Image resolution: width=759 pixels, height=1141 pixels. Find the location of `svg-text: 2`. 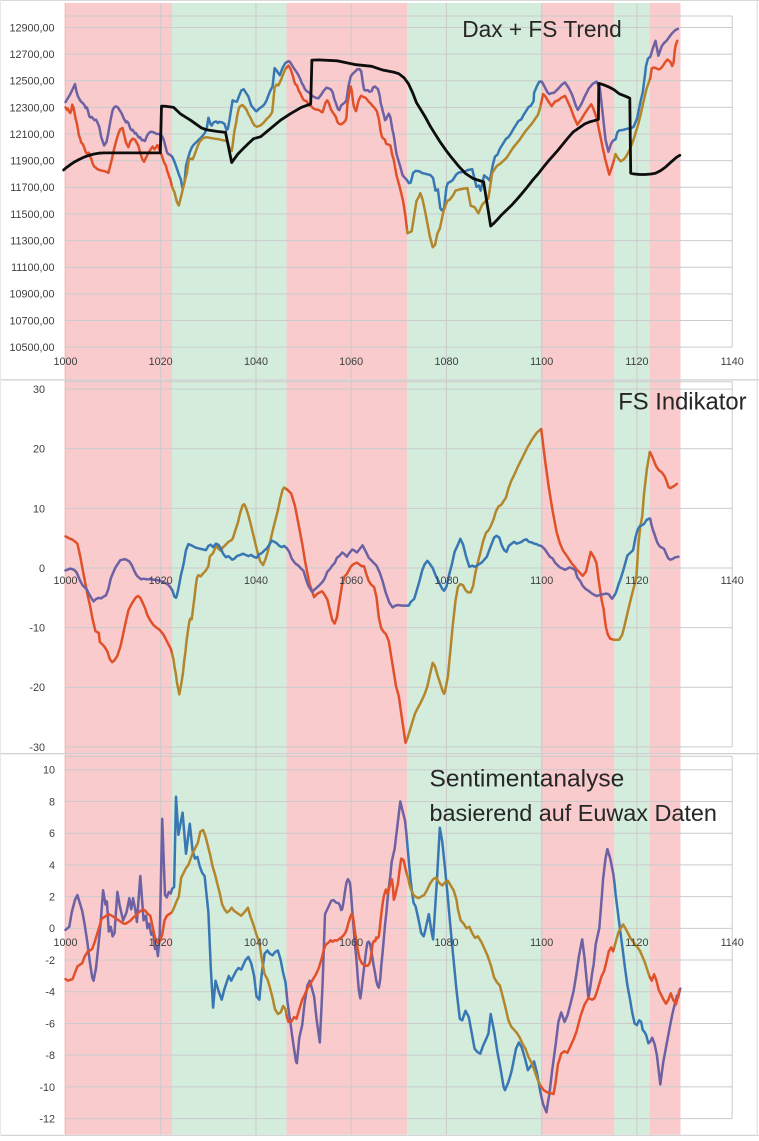

svg-text: 2 is located at coordinates (52, 898).